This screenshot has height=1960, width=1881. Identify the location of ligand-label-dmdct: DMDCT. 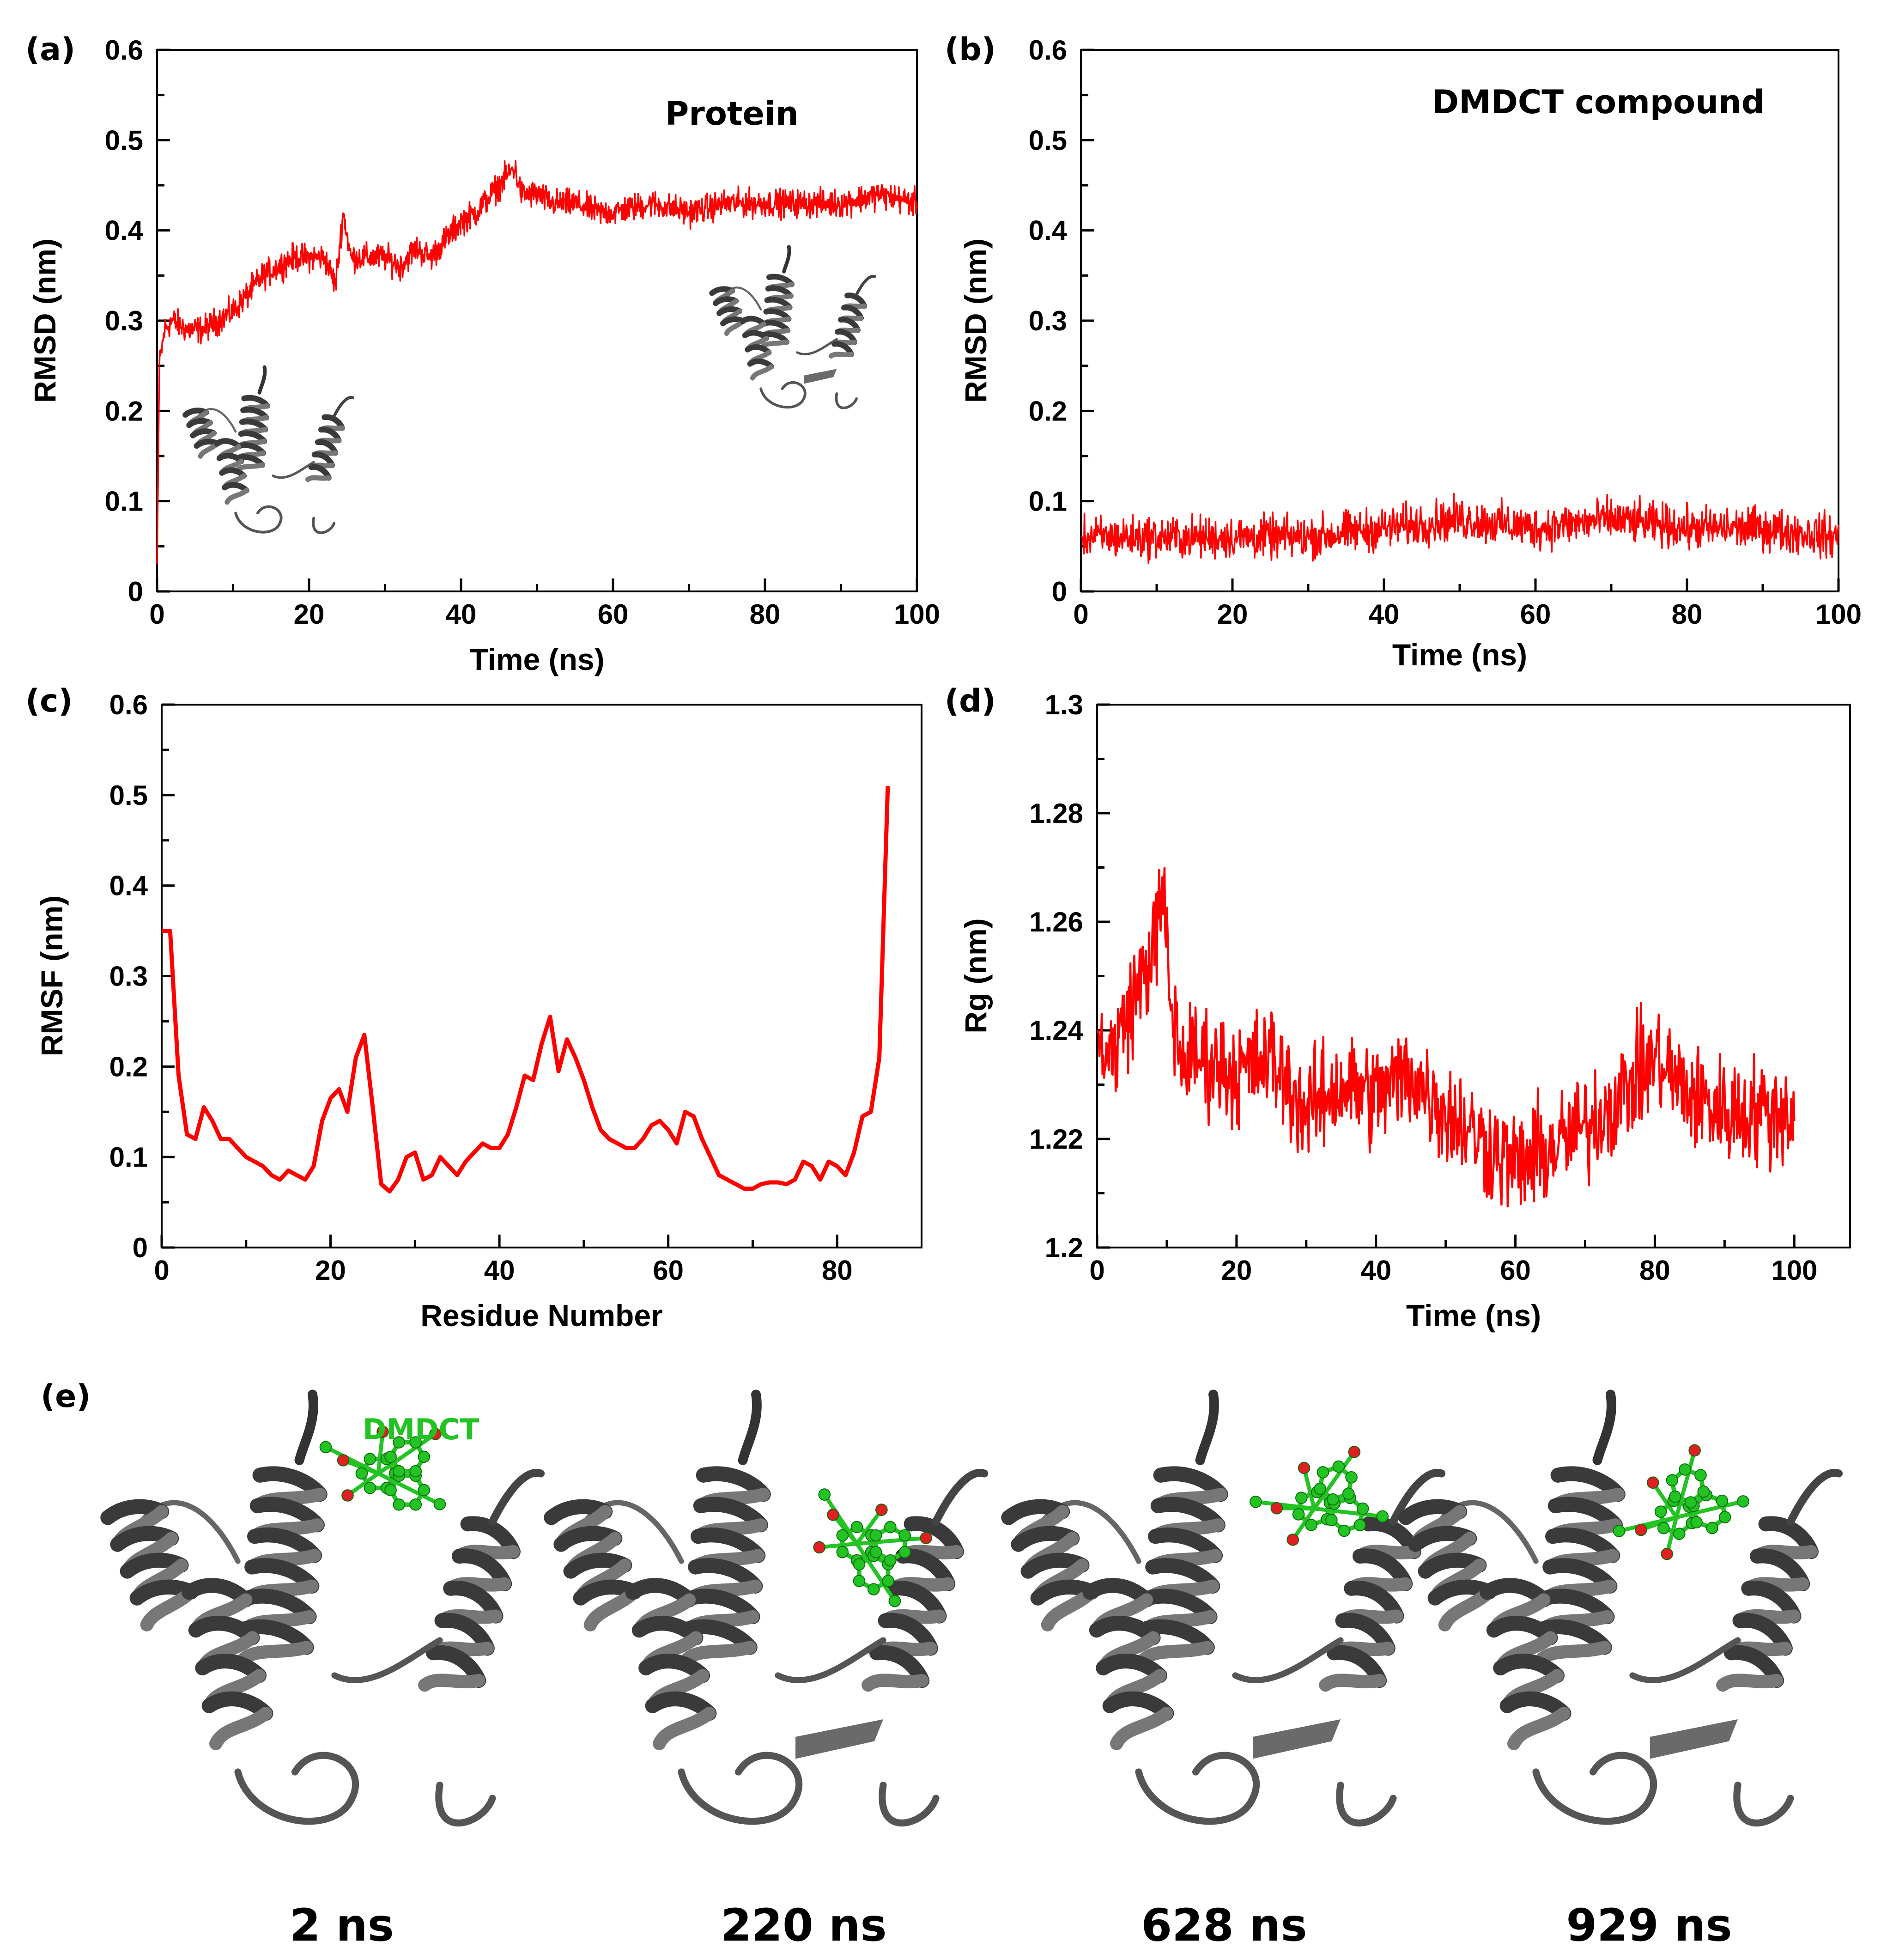
(421, 1429).